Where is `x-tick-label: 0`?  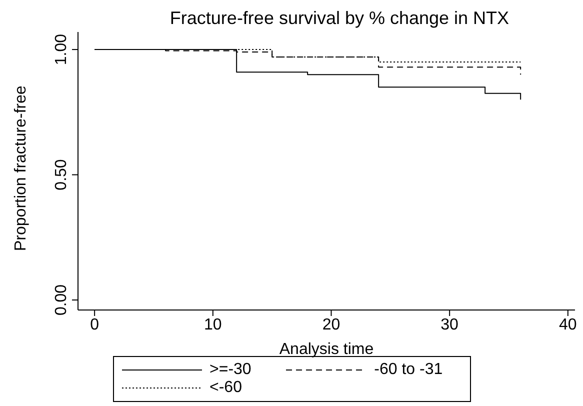 x-tick-label: 0 is located at coordinates (95, 325).